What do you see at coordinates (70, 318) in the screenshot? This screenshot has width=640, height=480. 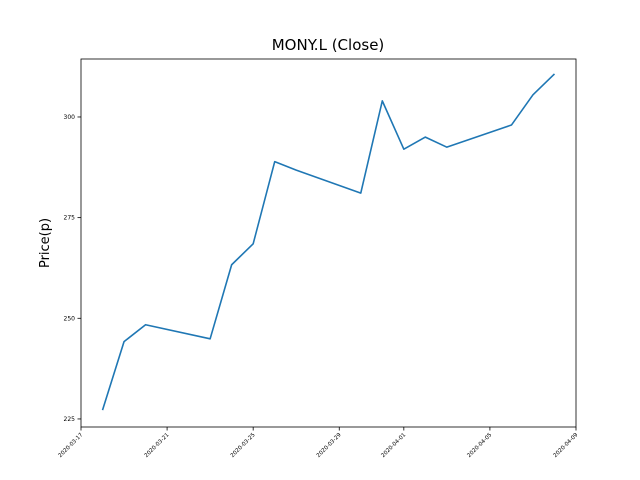 I see `y-tick-label: 250` at bounding box center [70, 318].